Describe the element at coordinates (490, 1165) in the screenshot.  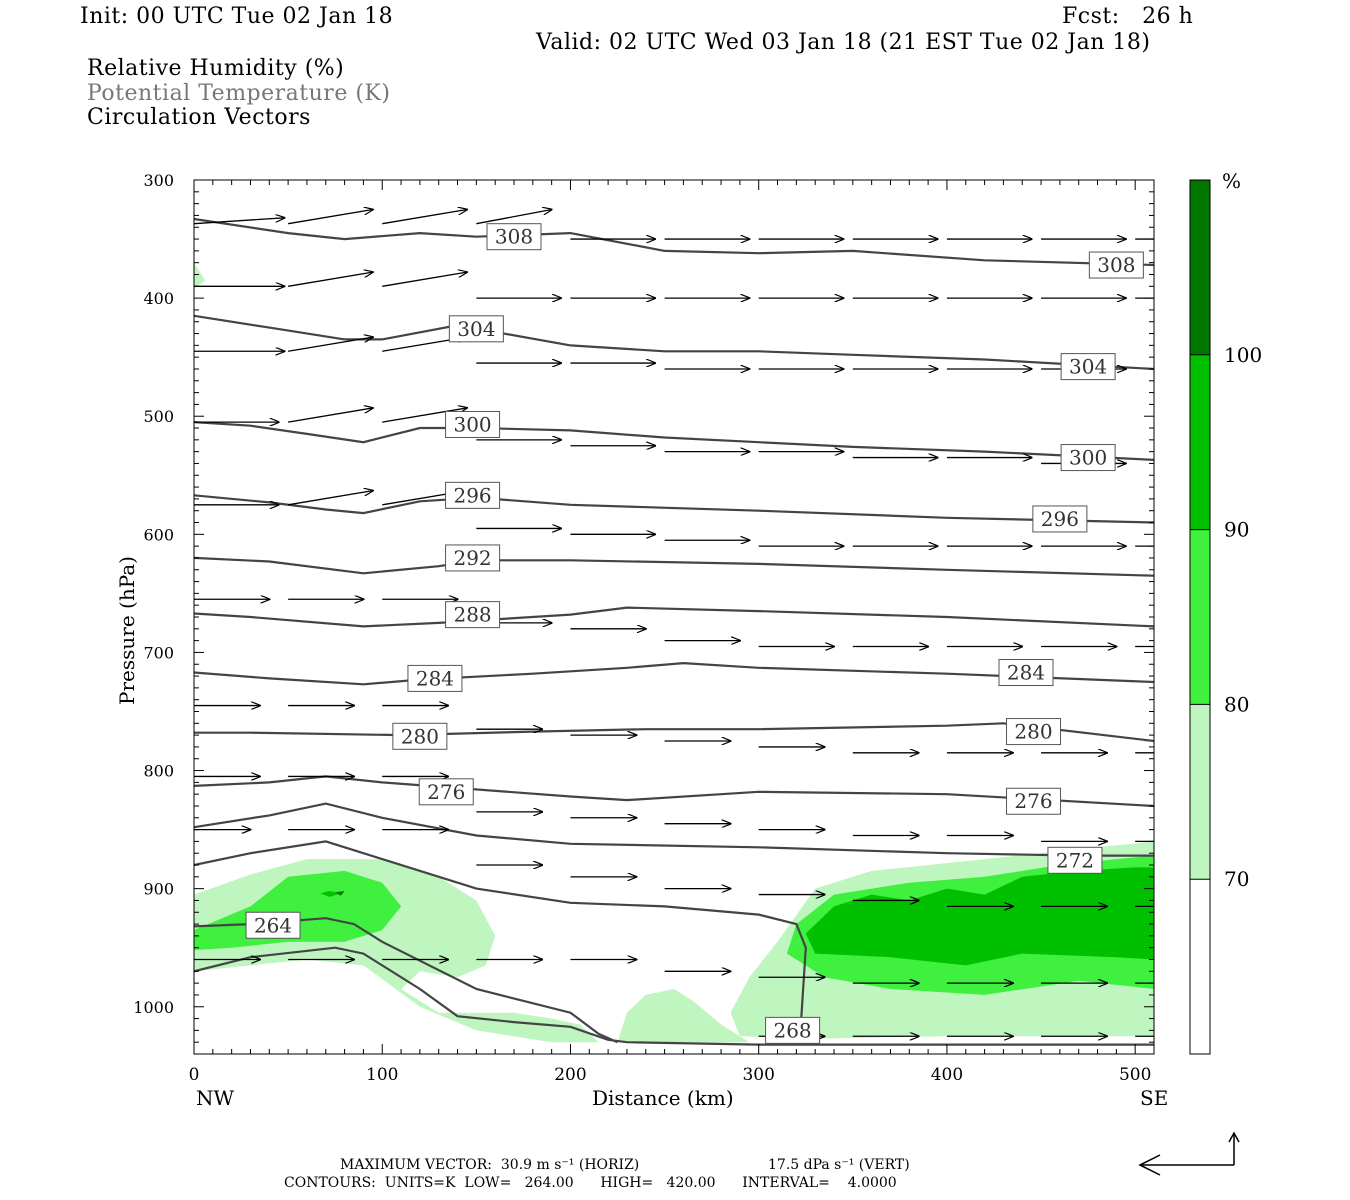
I see `max-vector-horiz: MAXIMUM VECTOR: 30.9 m s⁻¹ (HORIZ)` at that location.